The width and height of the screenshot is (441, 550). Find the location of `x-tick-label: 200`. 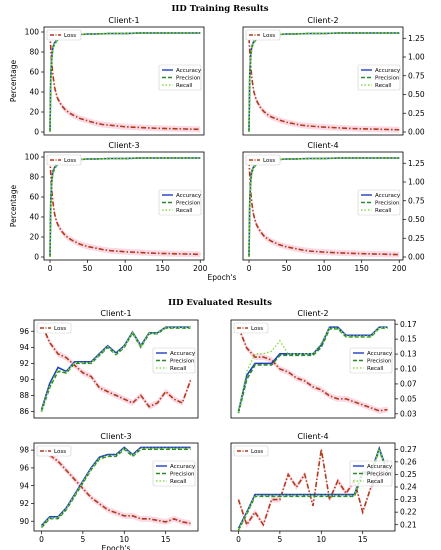

x-tick-label: 200 is located at coordinates (200, 268).